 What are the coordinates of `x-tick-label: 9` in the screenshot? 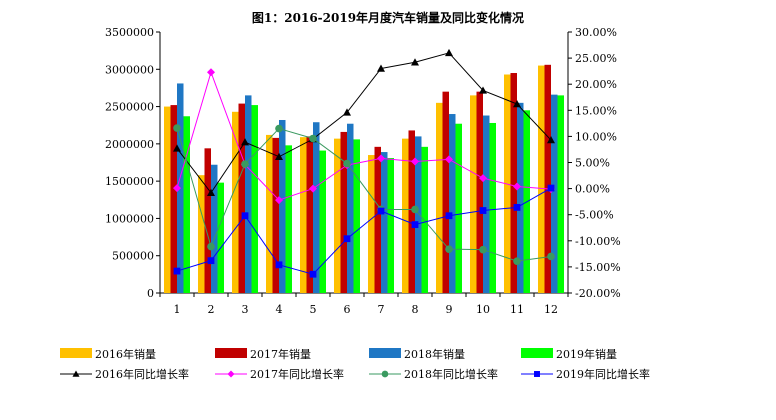 It's located at (449, 309).